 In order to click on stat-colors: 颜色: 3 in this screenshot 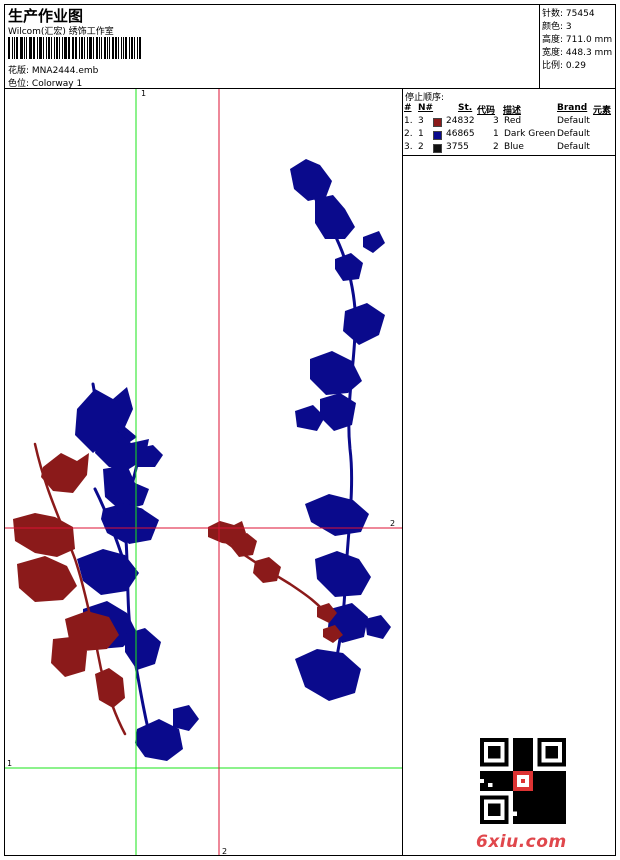, I will do `click(557, 25)`.